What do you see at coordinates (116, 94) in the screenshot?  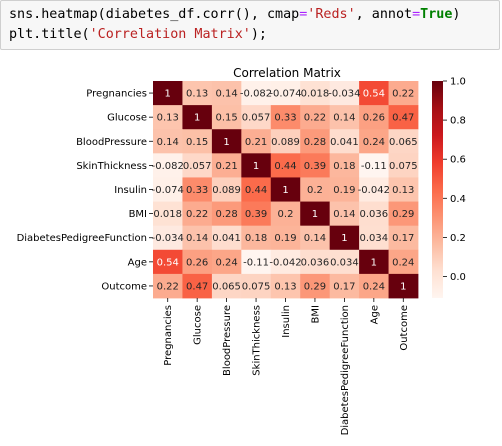 I see `y-tick-label: Pregnancies` at bounding box center [116, 94].